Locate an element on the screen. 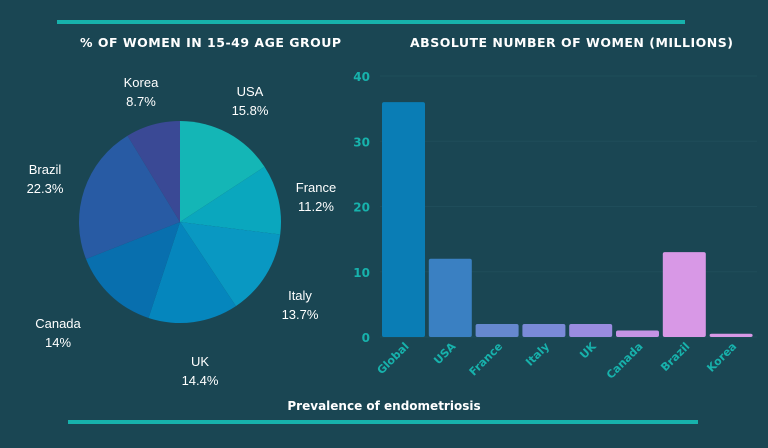 The width and height of the screenshot is (768, 448). slice-name: Korea is located at coordinates (141, 82).